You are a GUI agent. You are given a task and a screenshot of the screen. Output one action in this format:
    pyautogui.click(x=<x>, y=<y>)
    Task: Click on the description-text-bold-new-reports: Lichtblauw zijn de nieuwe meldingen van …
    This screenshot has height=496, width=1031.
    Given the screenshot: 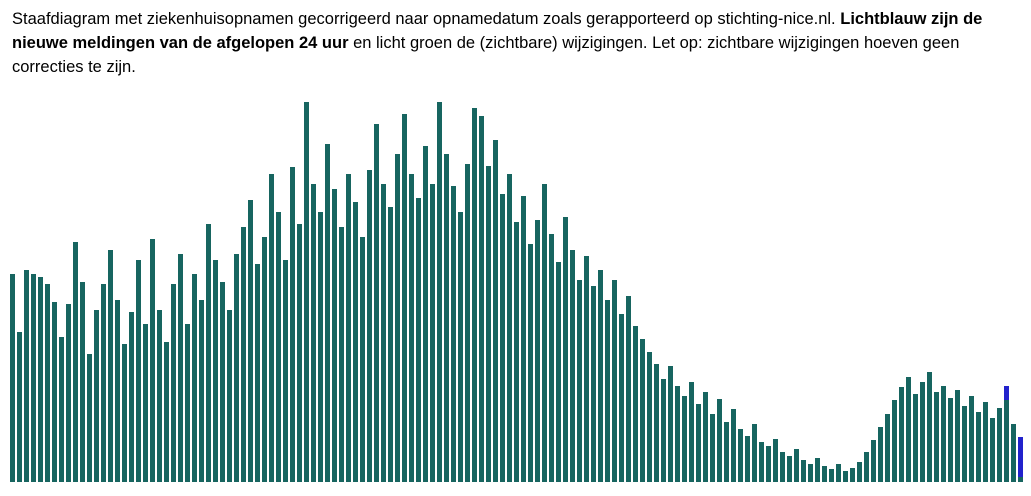 What is the action you would take?
    pyautogui.click(x=497, y=31)
    